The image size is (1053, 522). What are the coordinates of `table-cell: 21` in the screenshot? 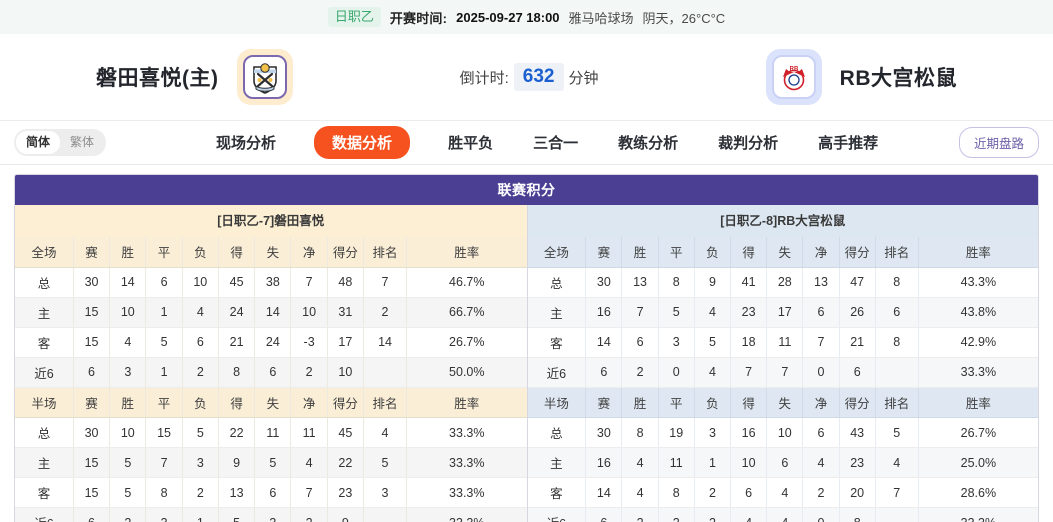 It's located at (857, 342).